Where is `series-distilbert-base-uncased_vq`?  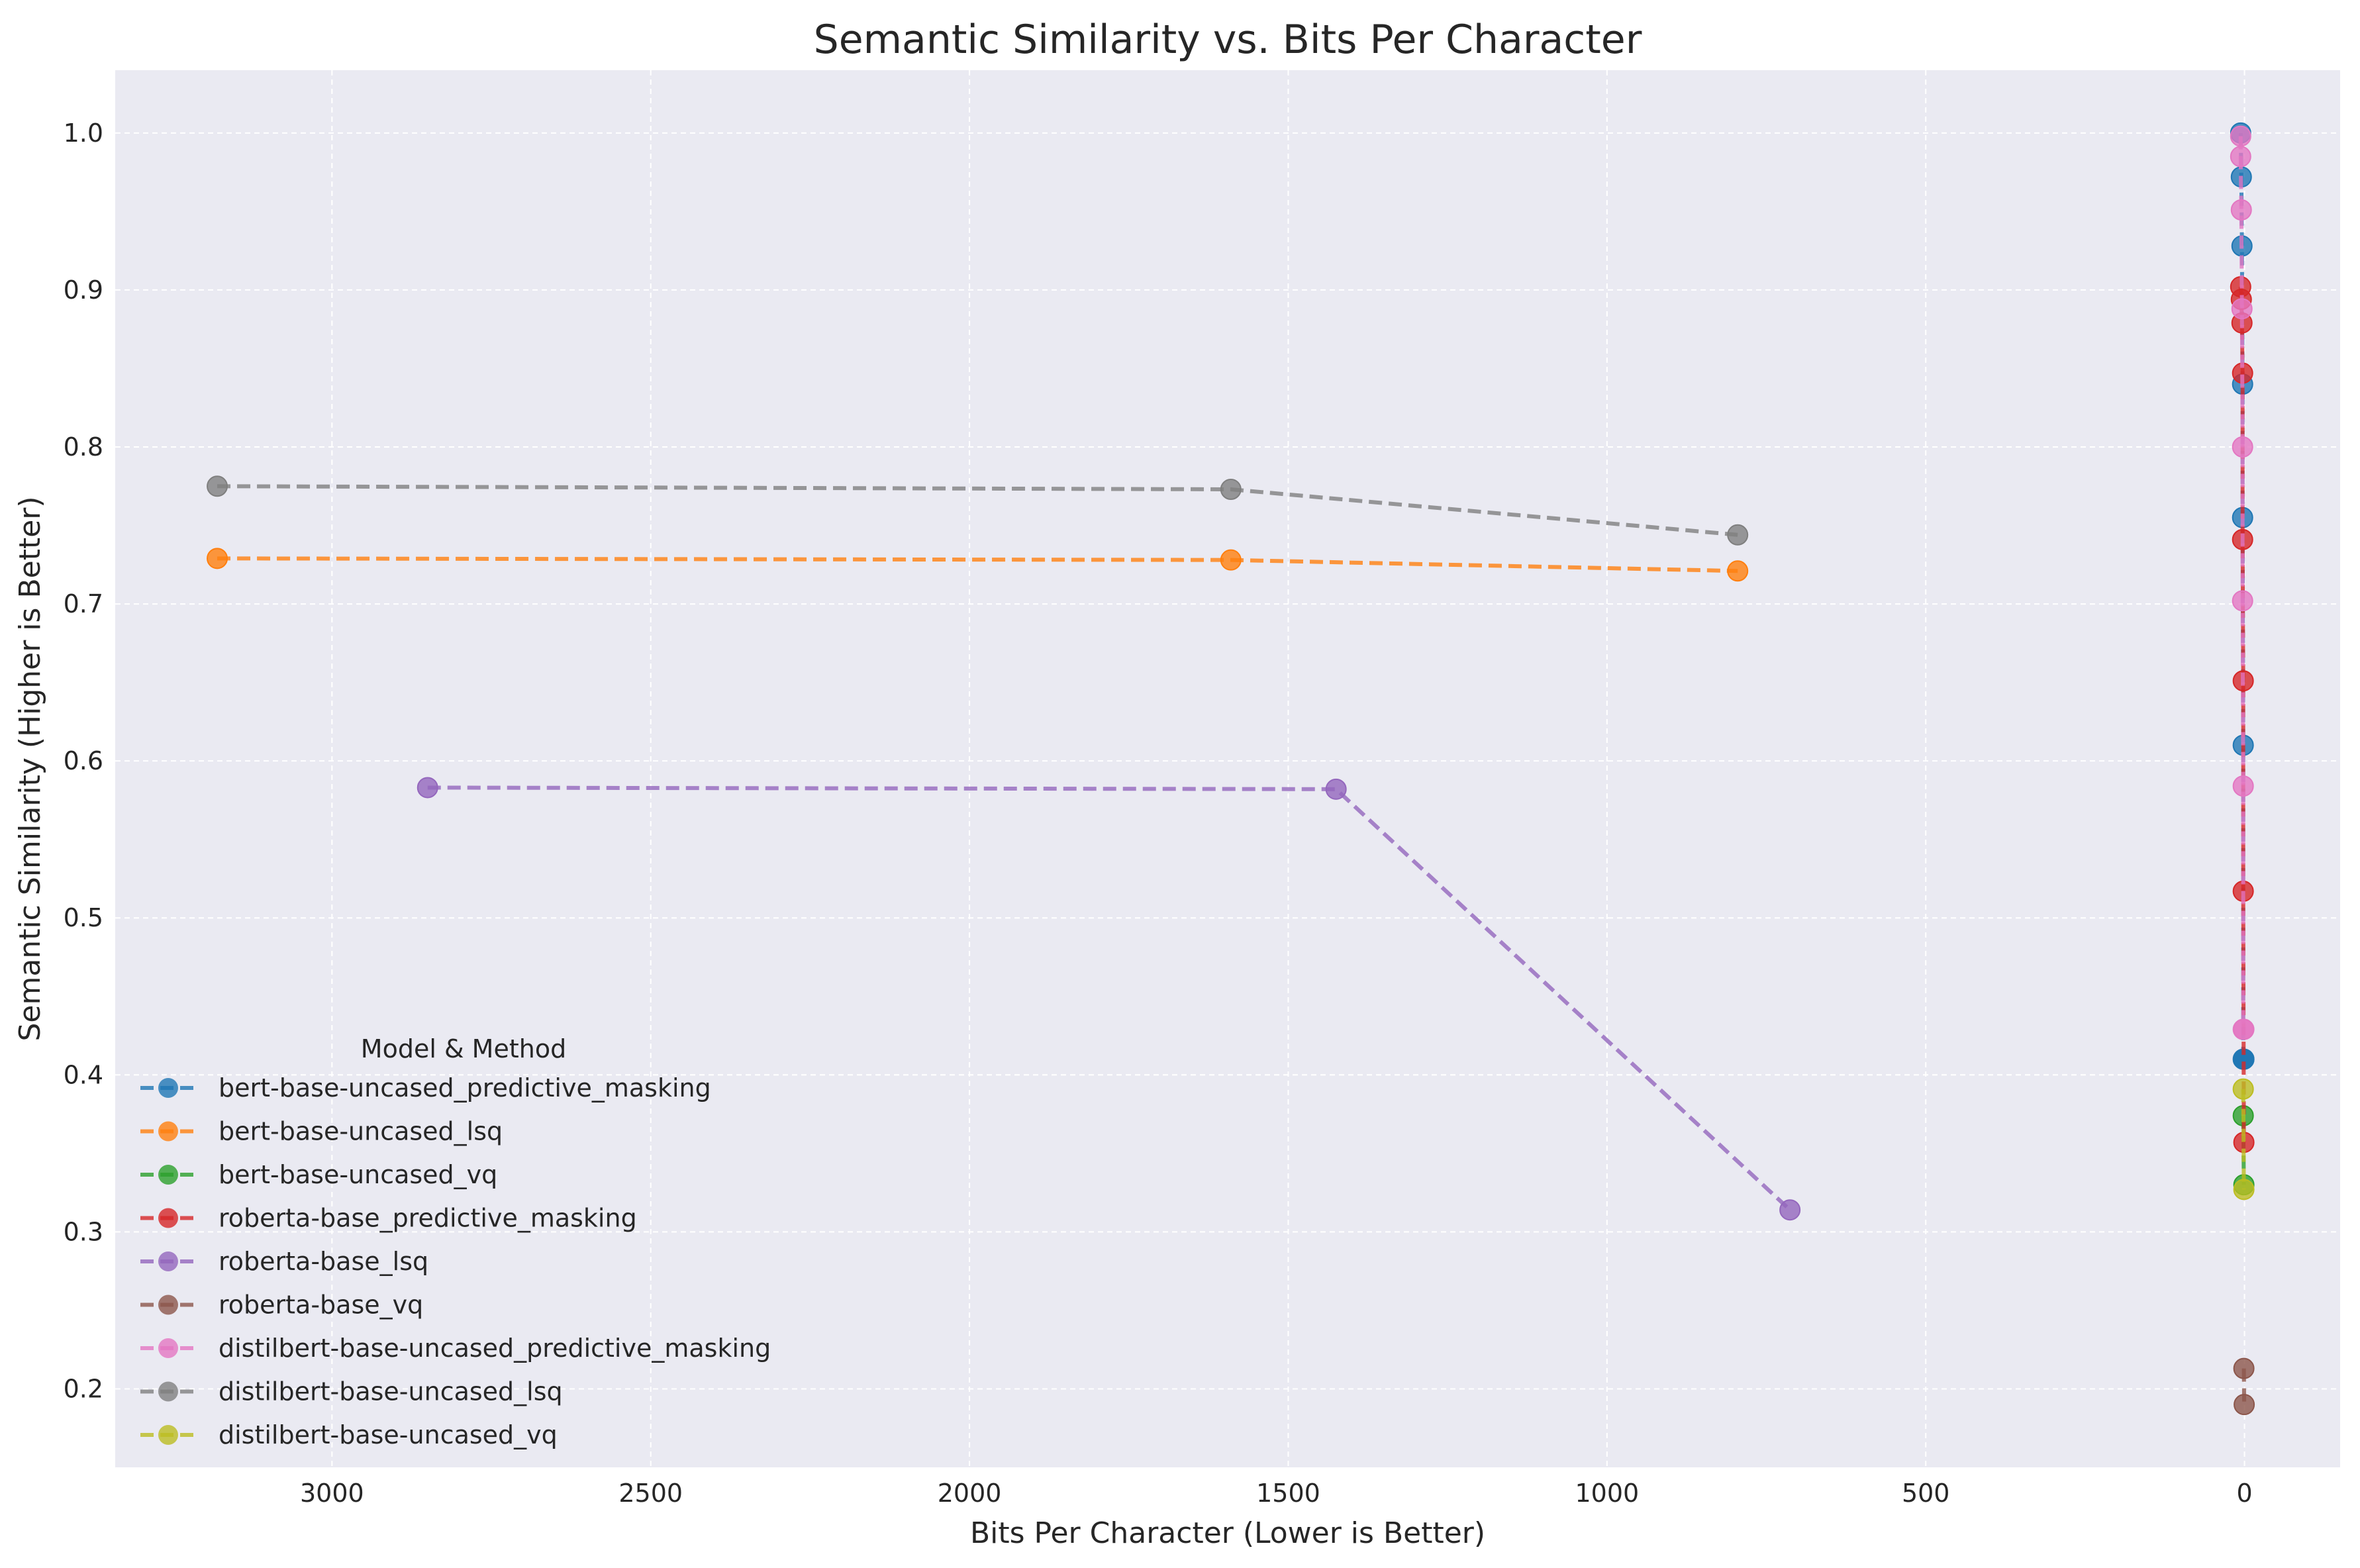 series-distilbert-base-uncased_vq is located at coordinates (2243, 1139).